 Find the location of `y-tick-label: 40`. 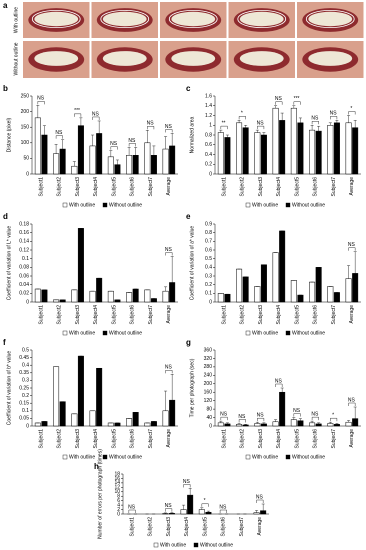

y-tick-label: 40 is located at coordinates (209, 418).